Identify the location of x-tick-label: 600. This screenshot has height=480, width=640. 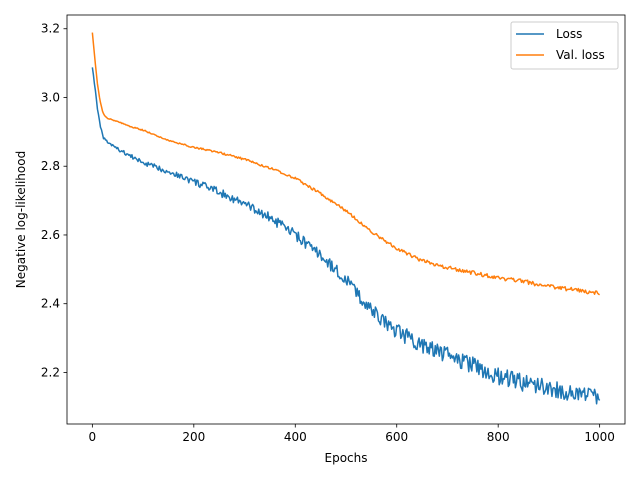
(396, 437).